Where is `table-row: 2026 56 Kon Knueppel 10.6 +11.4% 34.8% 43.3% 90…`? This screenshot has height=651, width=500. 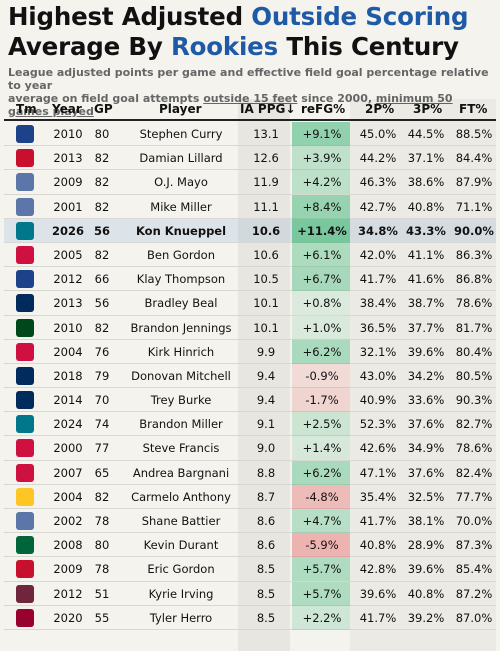
table-row: 2026 56 Kon Knueppel 10.6 +11.4% 34.8% 43.3% 90… is located at coordinates (250, 230).